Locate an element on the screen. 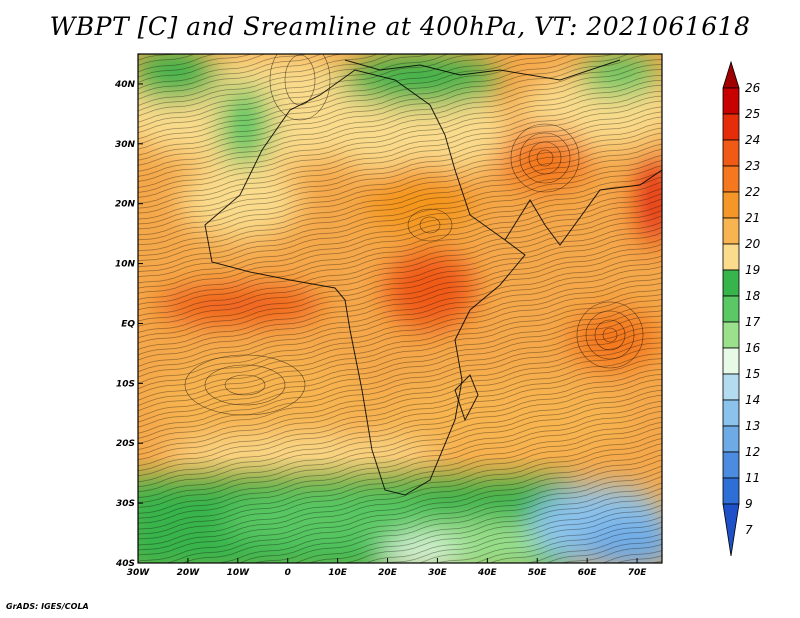 The height and width of the screenshot is (618, 800). colorbar-label: 26 is located at coordinates (753, 88).